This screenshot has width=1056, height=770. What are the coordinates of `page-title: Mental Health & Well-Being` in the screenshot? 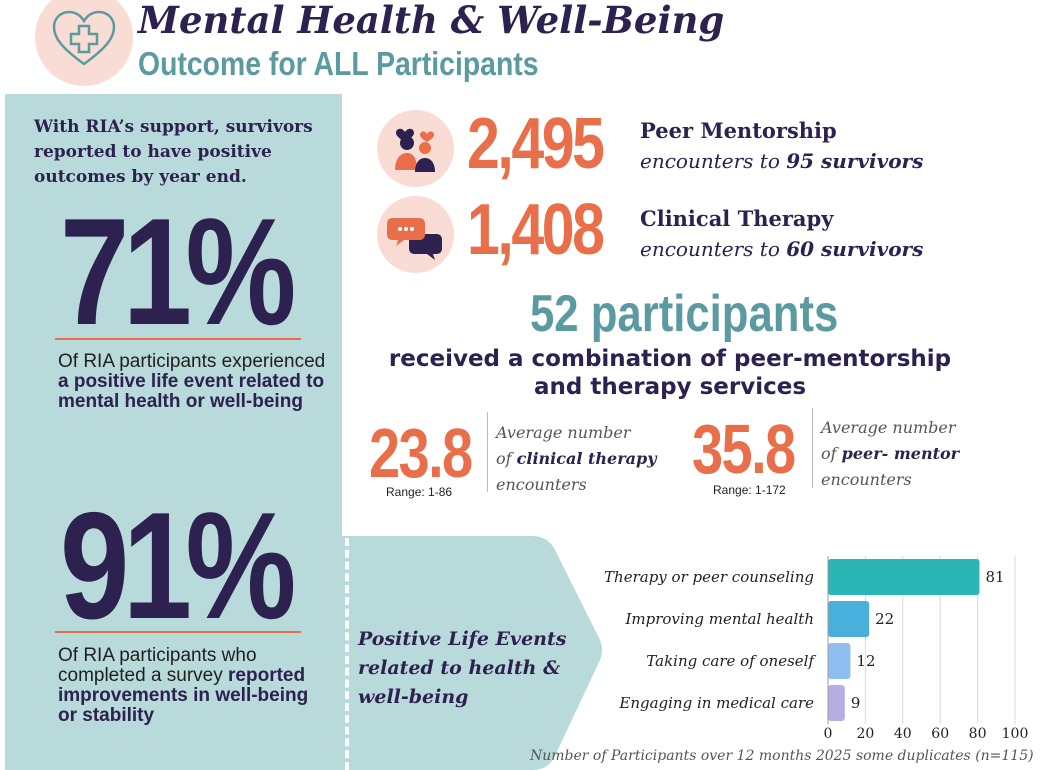 It's located at (431, 21).